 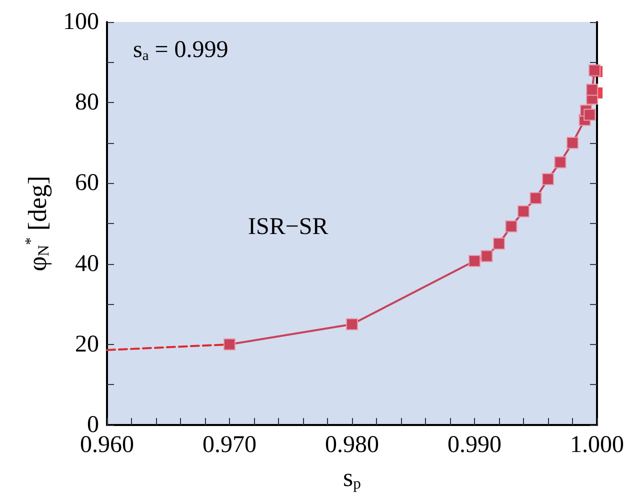 What do you see at coordinates (229, 445) in the screenshot?
I see `x-tick-label: 0.970` at bounding box center [229, 445].